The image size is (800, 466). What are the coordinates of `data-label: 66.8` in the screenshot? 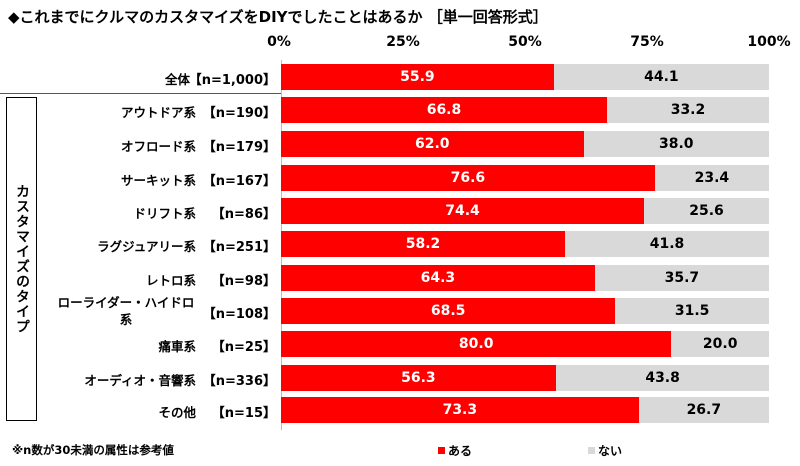 It's located at (444, 110).